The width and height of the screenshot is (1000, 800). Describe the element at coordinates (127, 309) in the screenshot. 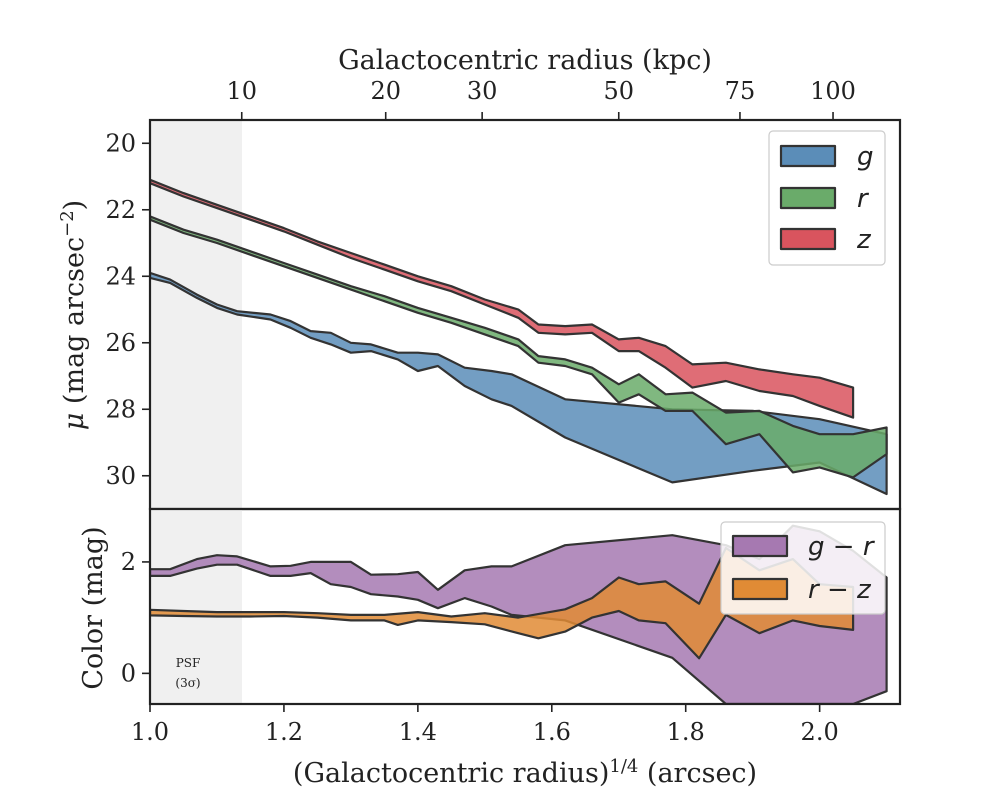

I see `top-y-axis-ticks: 20 22 24 26 28 30` at that location.